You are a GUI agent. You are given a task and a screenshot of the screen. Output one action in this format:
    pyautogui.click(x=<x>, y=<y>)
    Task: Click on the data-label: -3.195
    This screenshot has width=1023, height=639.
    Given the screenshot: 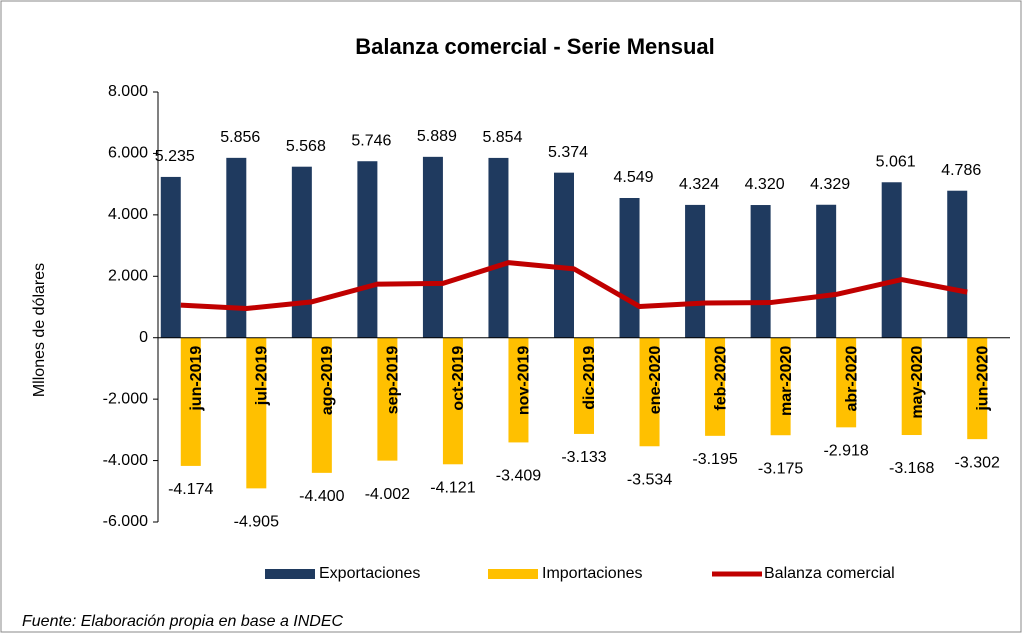 What is the action you would take?
    pyautogui.click(x=714, y=459)
    